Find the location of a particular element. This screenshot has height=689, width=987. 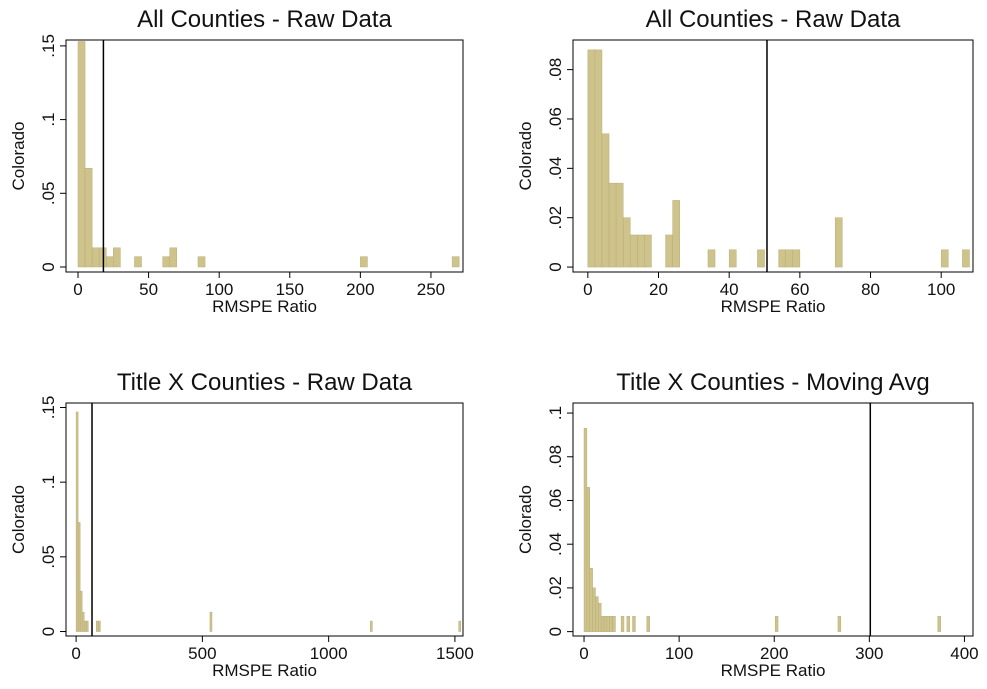

x-tick-label: 500 is located at coordinates (202, 653).